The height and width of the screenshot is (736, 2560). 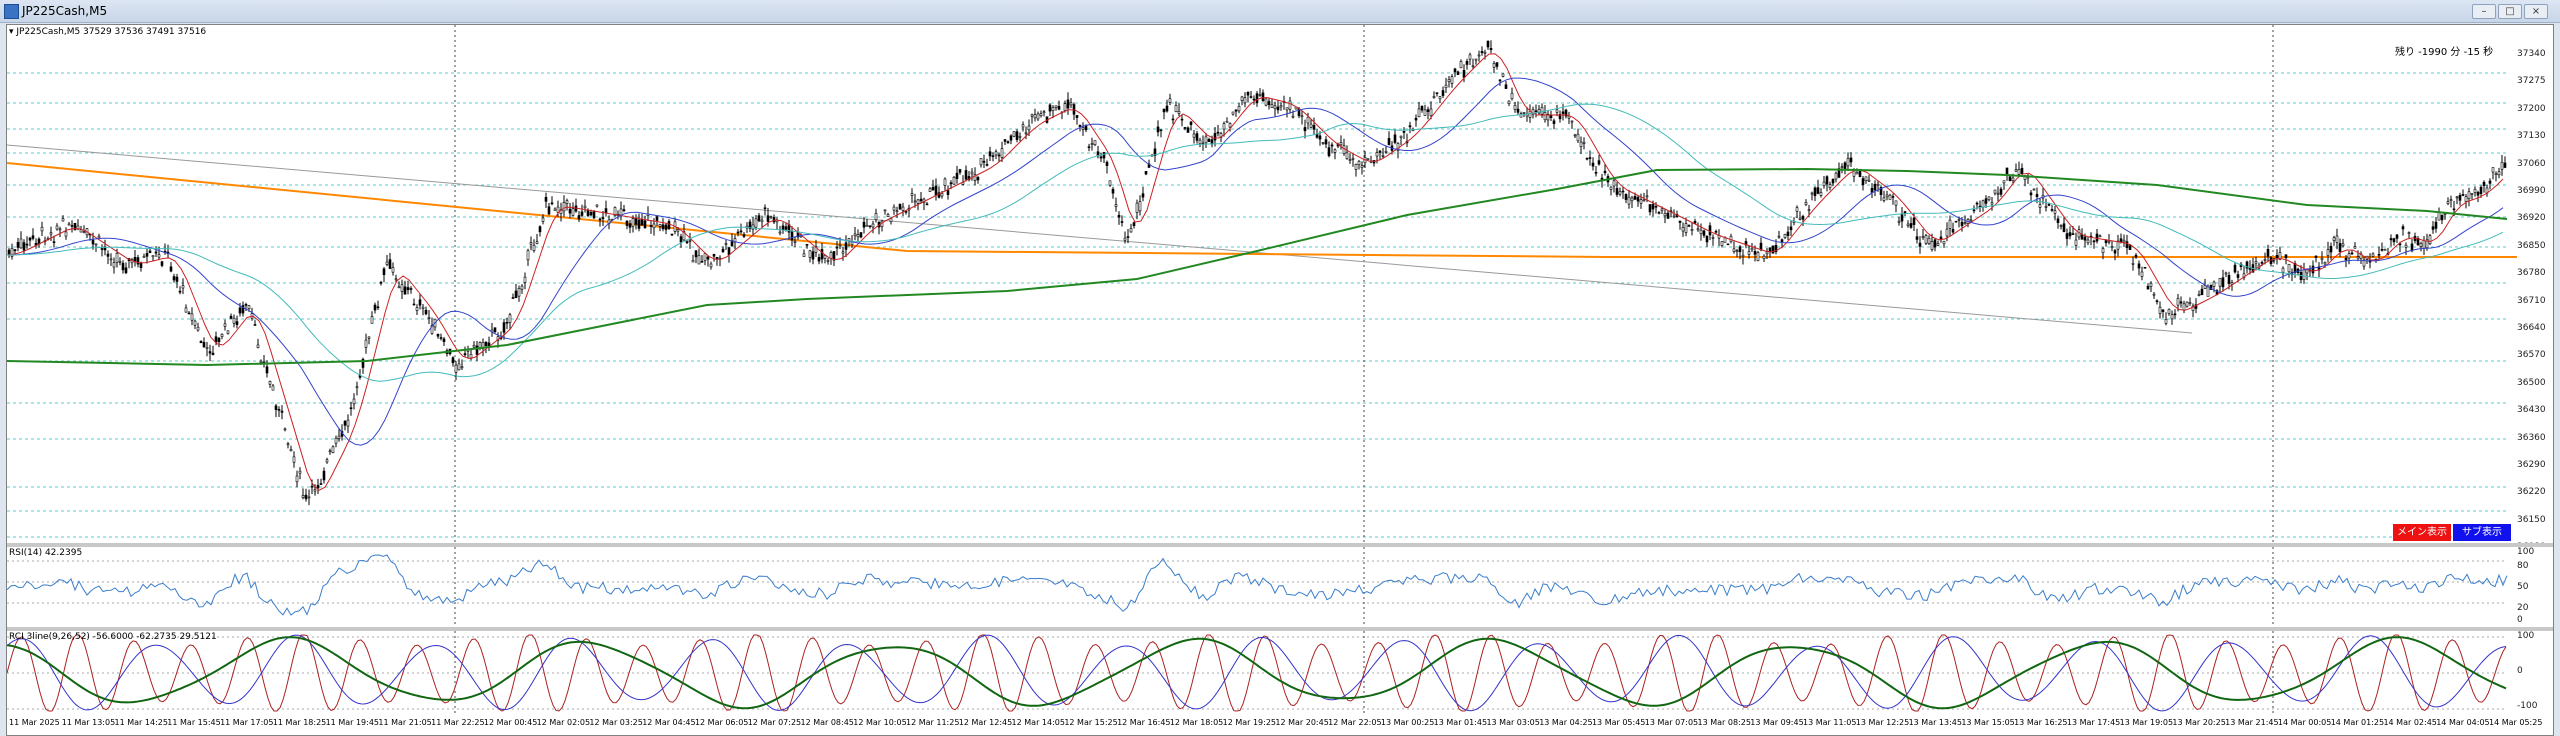 I want to click on rci-short-line, so click(x=1257, y=673).